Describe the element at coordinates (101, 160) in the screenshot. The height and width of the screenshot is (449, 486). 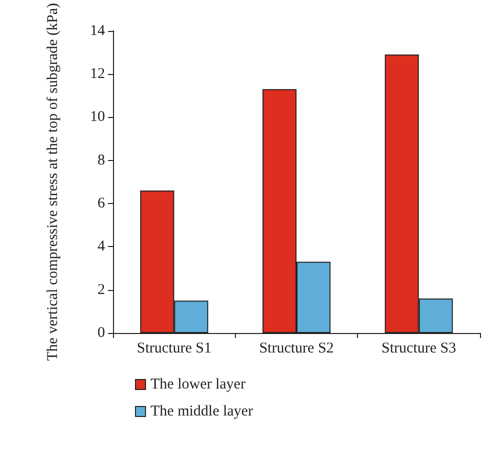
I see `y-tick-label: 8` at that location.